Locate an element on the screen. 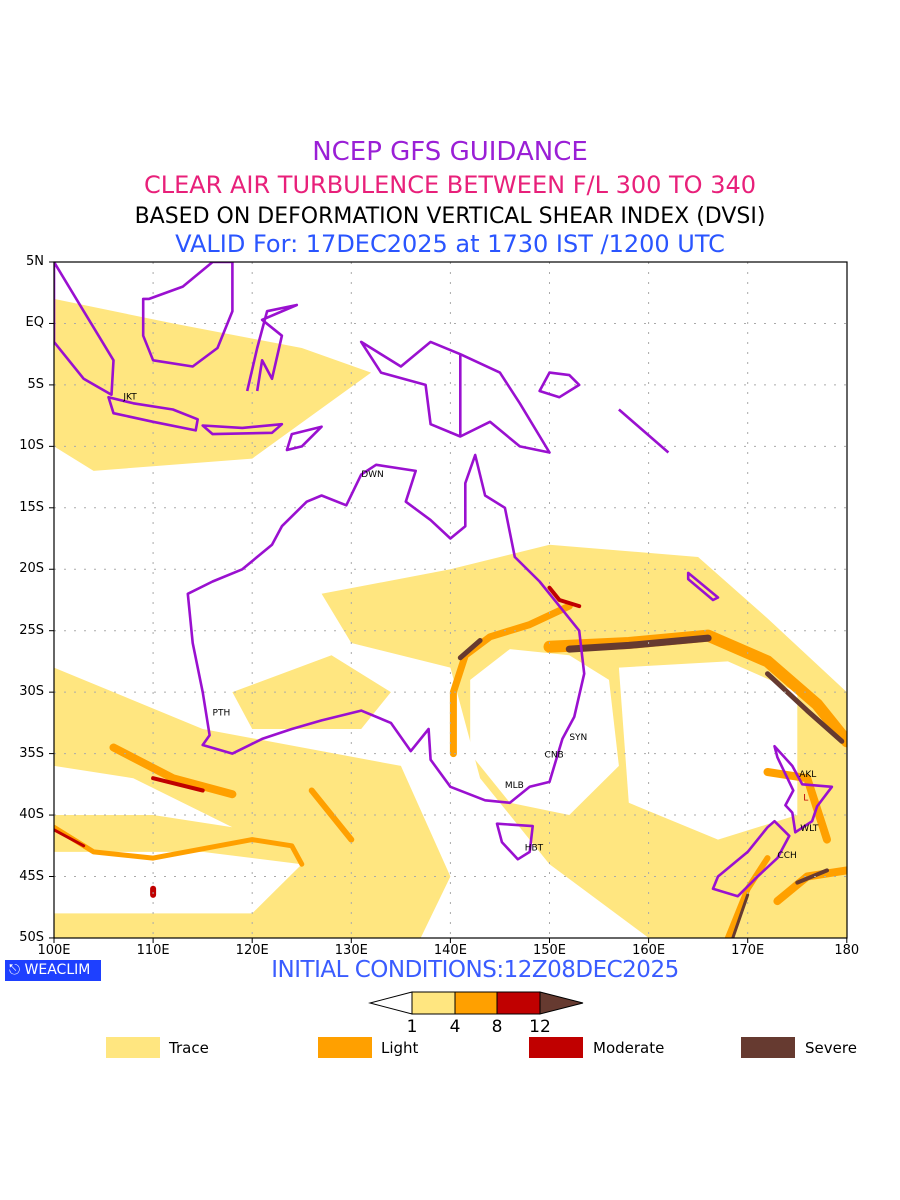 The width and height of the screenshot is (900, 1200). city-label-wlt: WLT is located at coordinates (809, 829).